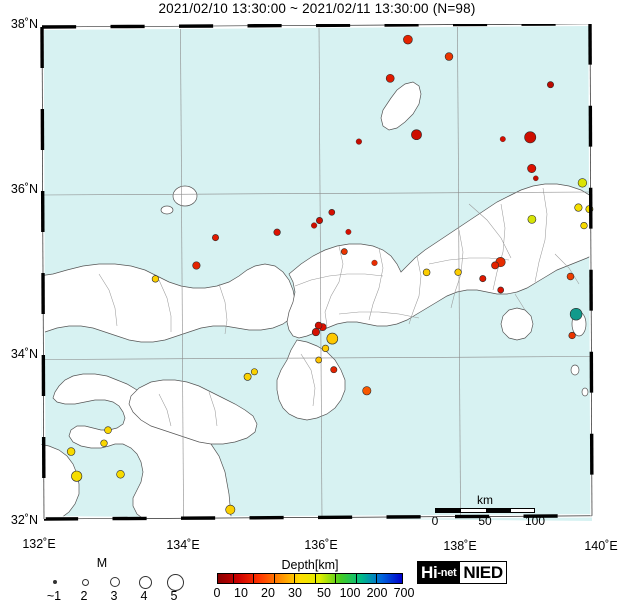 The height and width of the screenshot is (605, 634). Describe the element at coordinates (144, 596) in the screenshot. I see `magnitude-value-3: 4` at that location.